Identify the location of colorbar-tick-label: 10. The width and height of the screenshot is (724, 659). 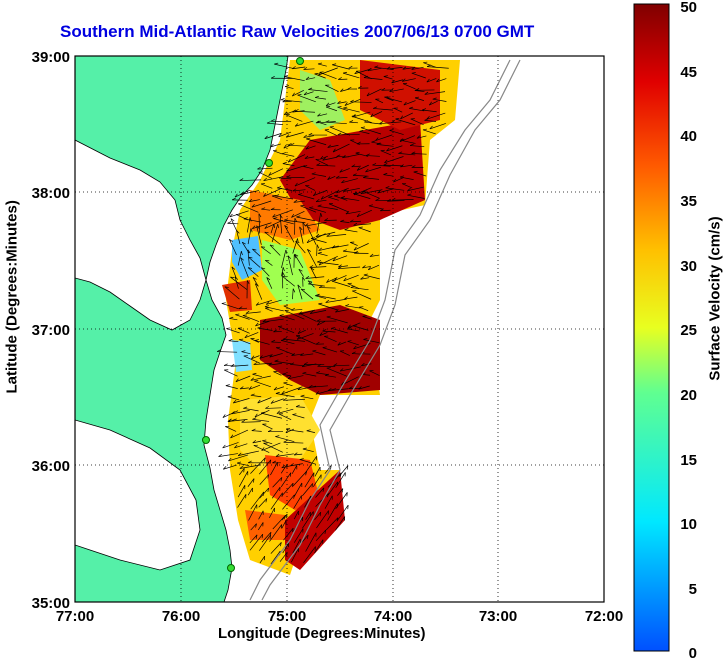
(688, 524).